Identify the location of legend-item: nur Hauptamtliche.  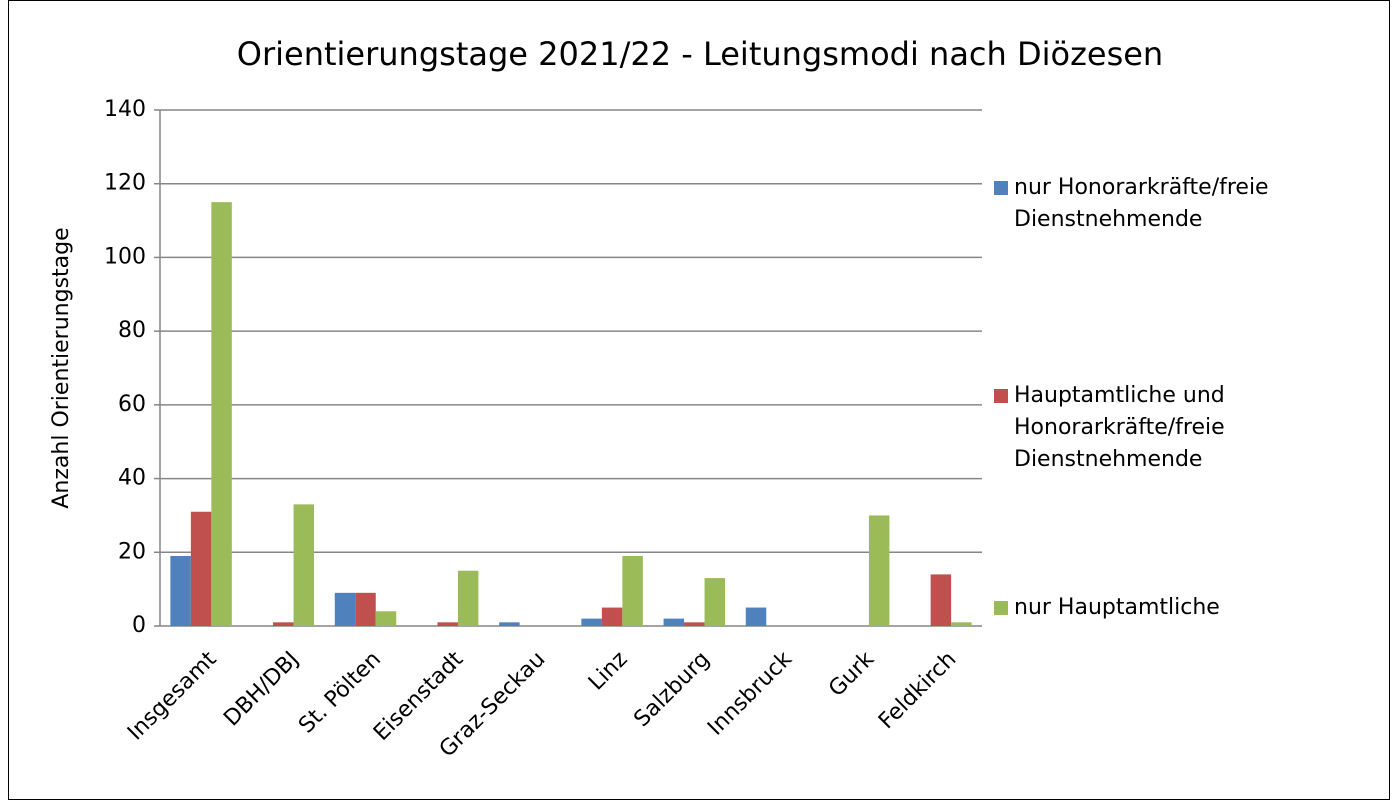
(1144, 608).